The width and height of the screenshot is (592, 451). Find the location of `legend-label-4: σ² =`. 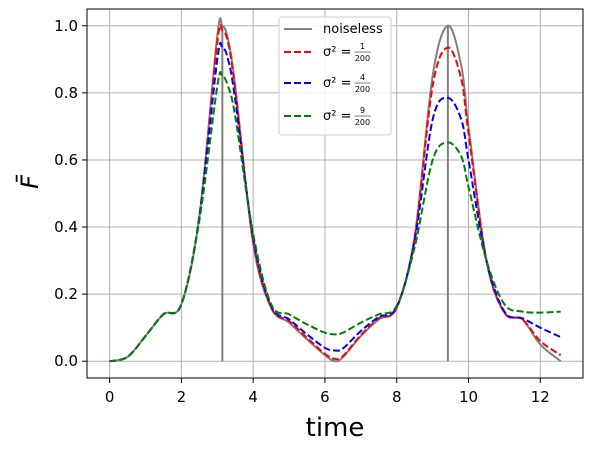

legend-label-4: σ² = is located at coordinates (337, 116).